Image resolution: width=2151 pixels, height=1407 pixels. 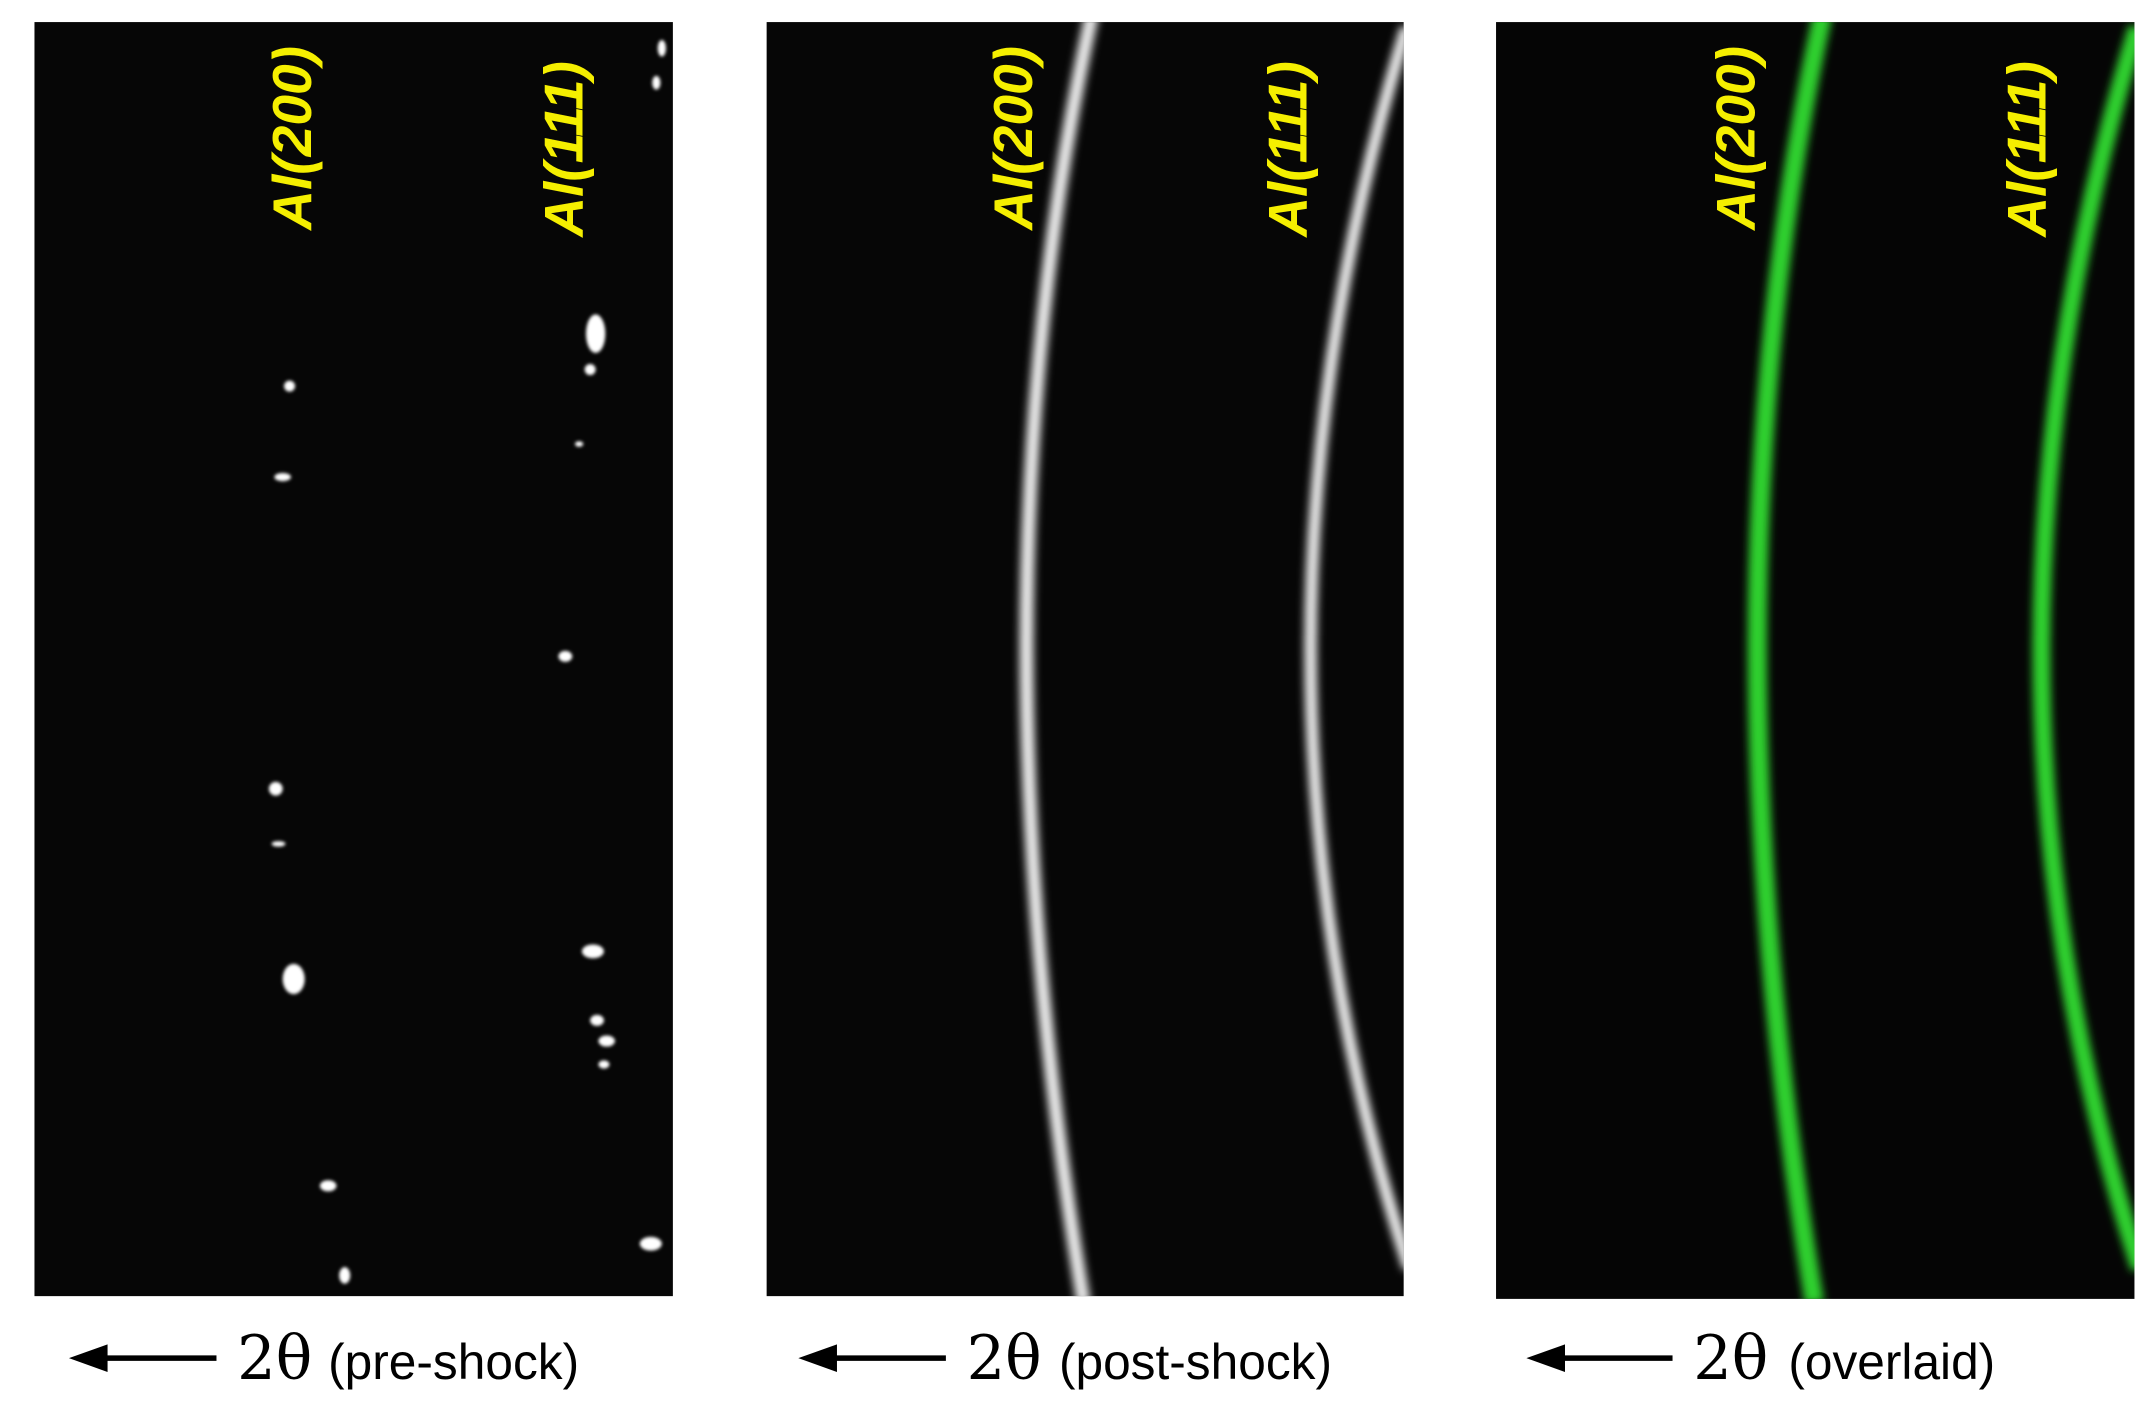 What do you see at coordinates (1891, 1362) in the screenshot?
I see `caption: (overlaid)` at bounding box center [1891, 1362].